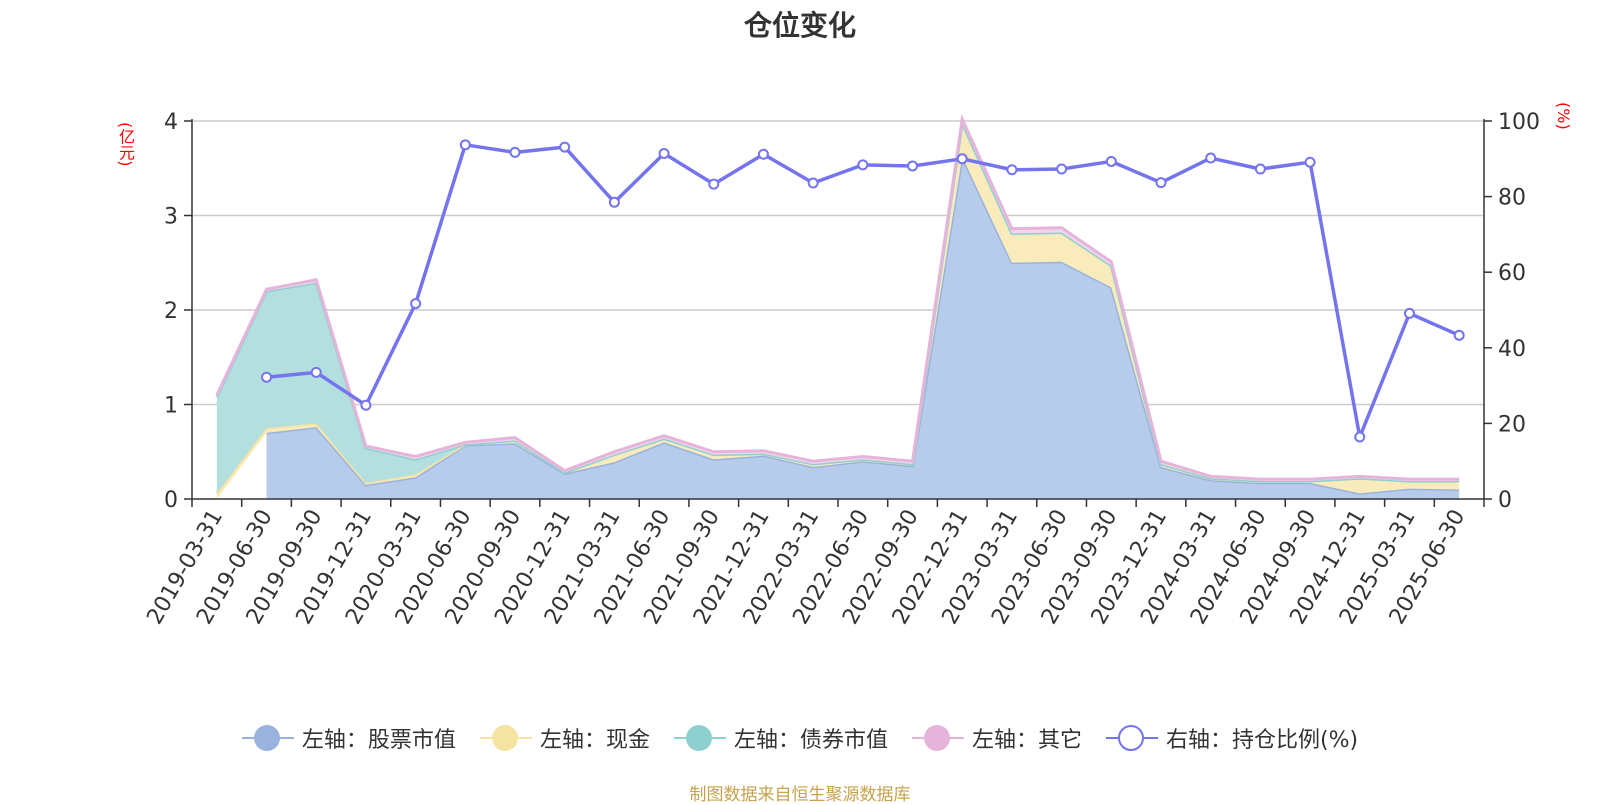  What do you see at coordinates (1026, 740) in the screenshot?
I see `legend-label: 左轴：其它` at bounding box center [1026, 740].